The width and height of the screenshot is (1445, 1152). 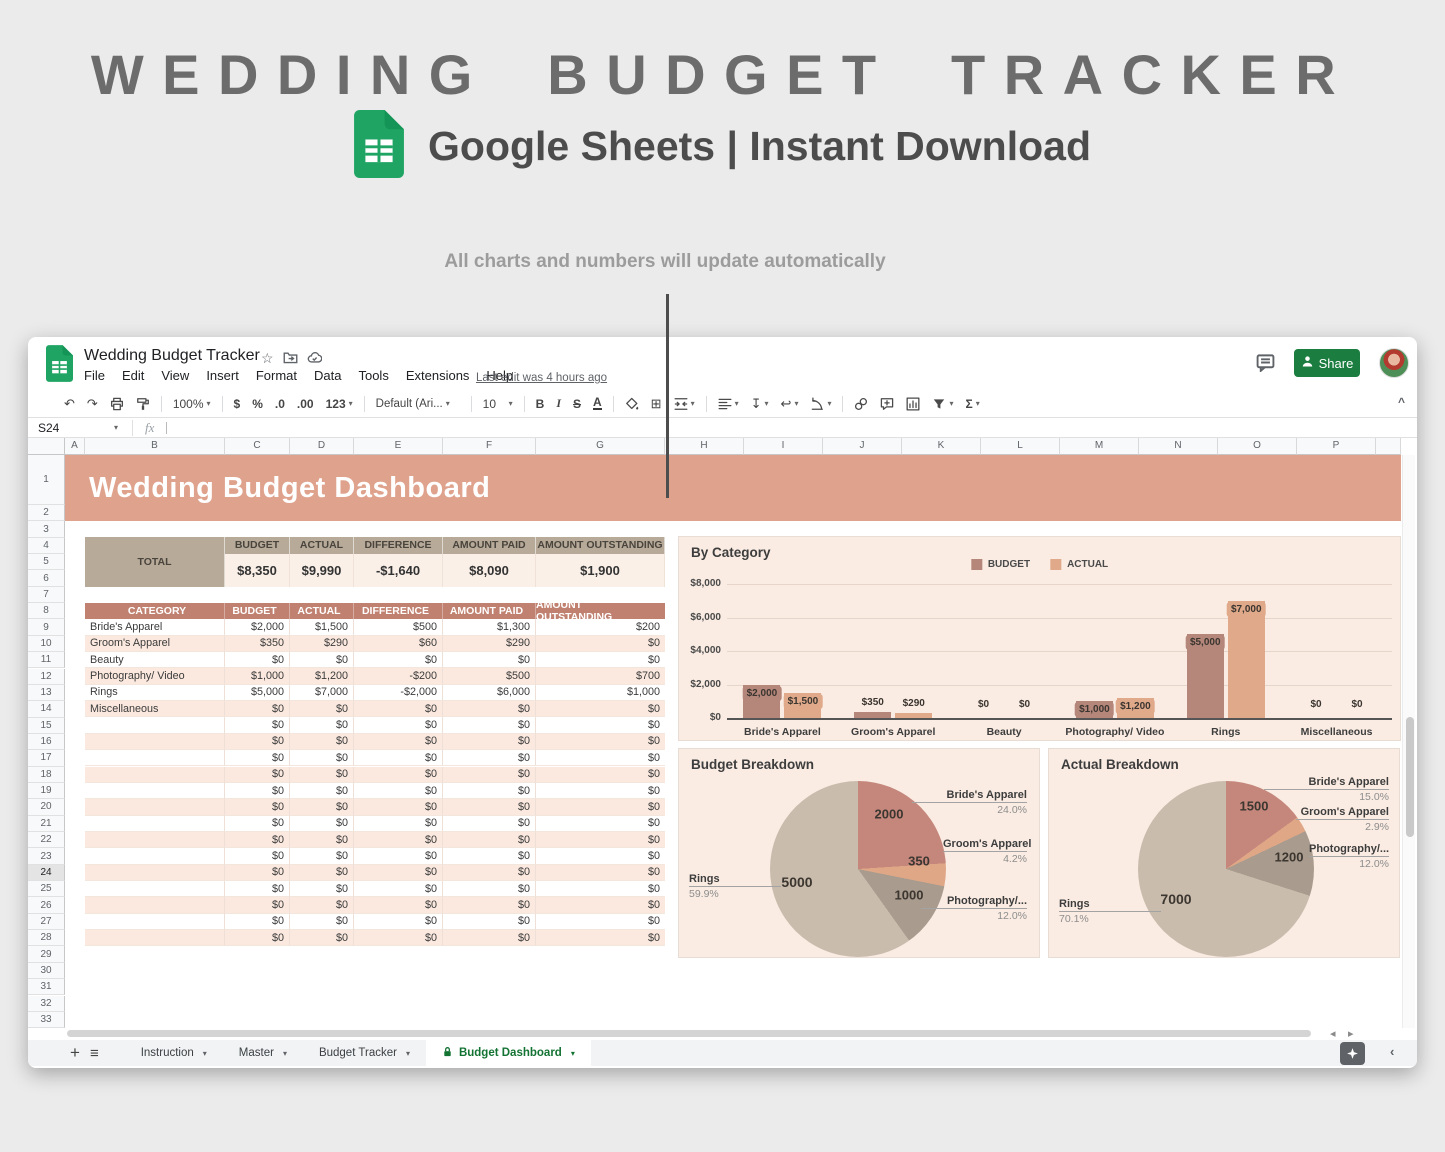 What do you see at coordinates (46, 595) in the screenshot?
I see `row-header-7: 7` at bounding box center [46, 595].